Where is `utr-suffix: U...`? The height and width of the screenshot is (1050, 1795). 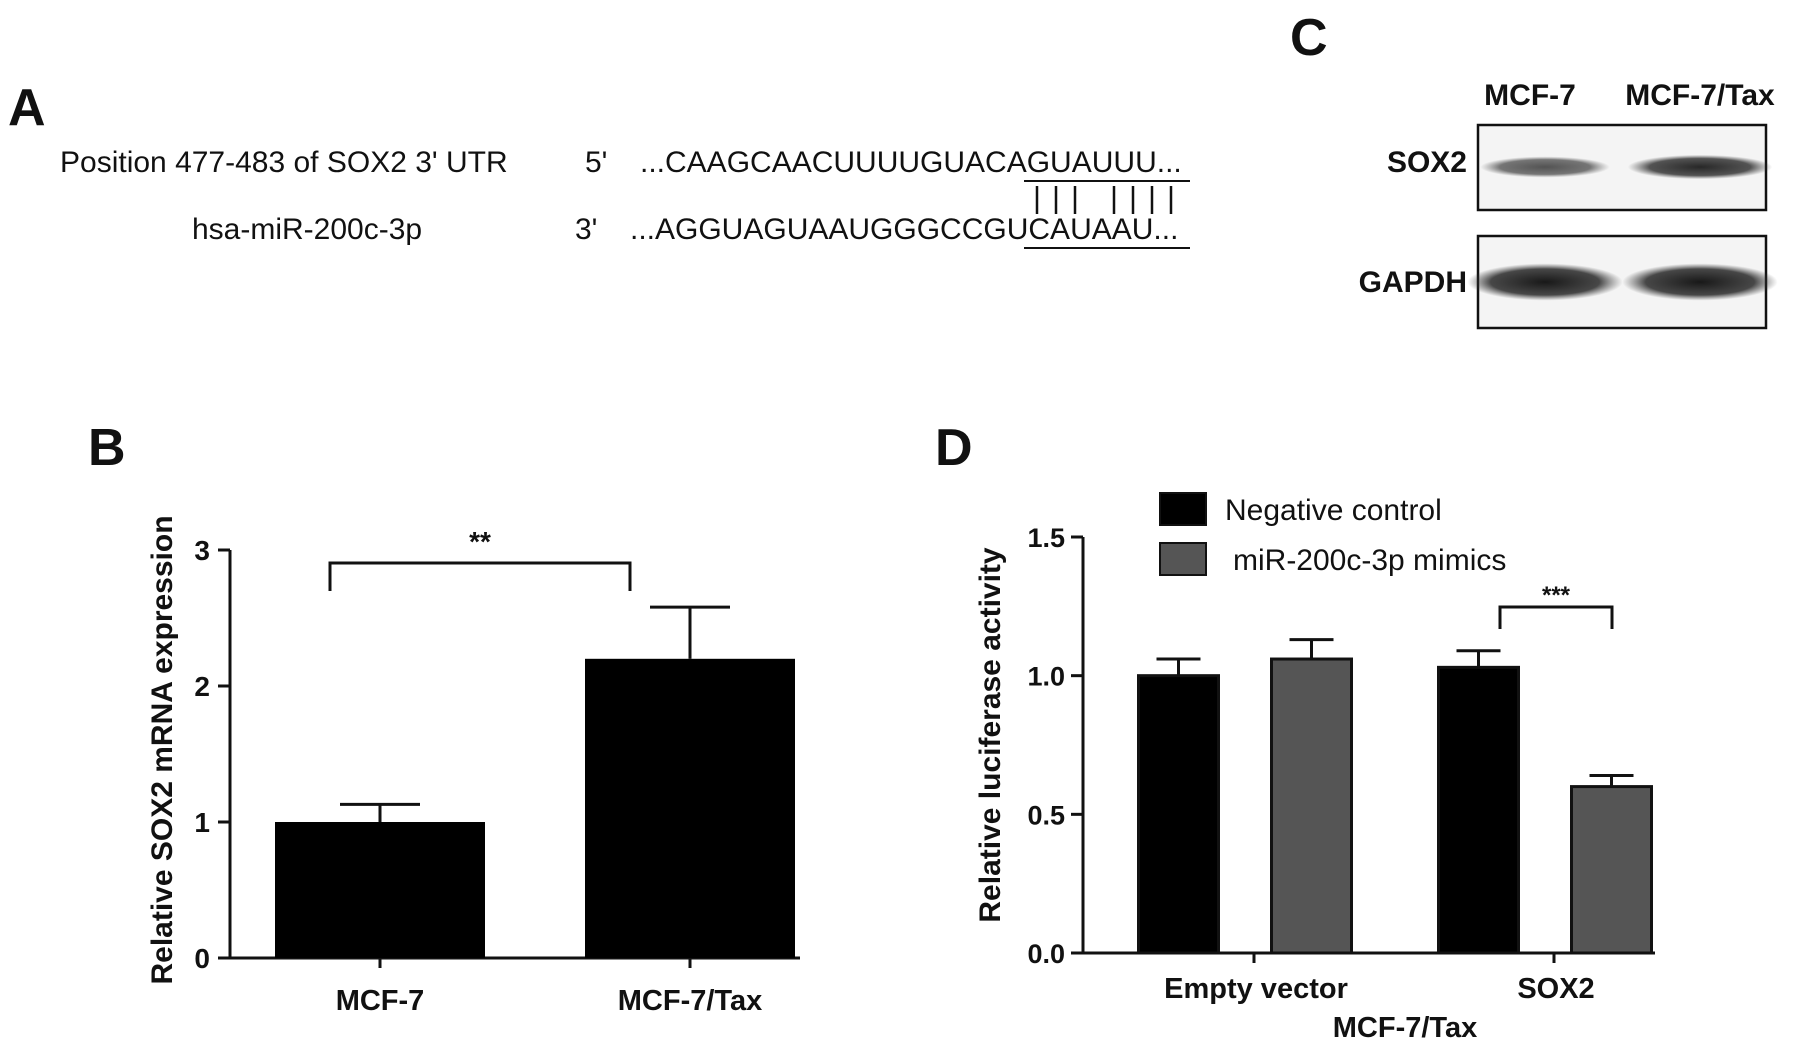
utr-suffix: U... is located at coordinates (1158, 162).